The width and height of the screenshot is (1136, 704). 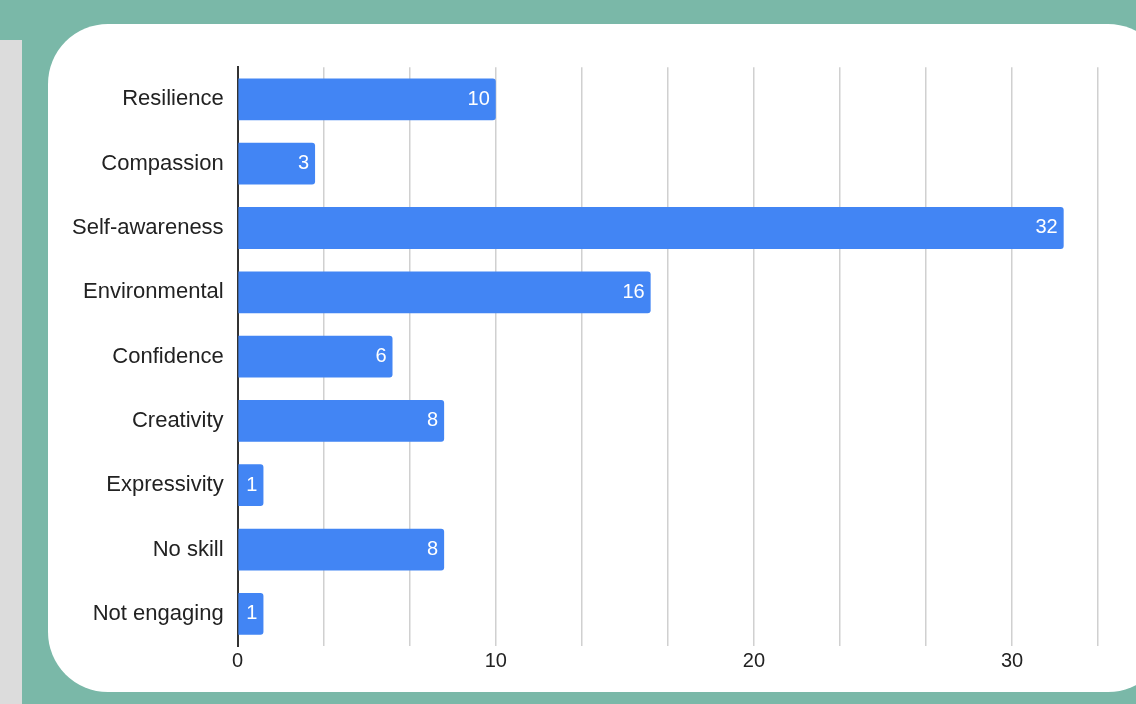 I want to click on data-label: 32, so click(x=1046, y=226).